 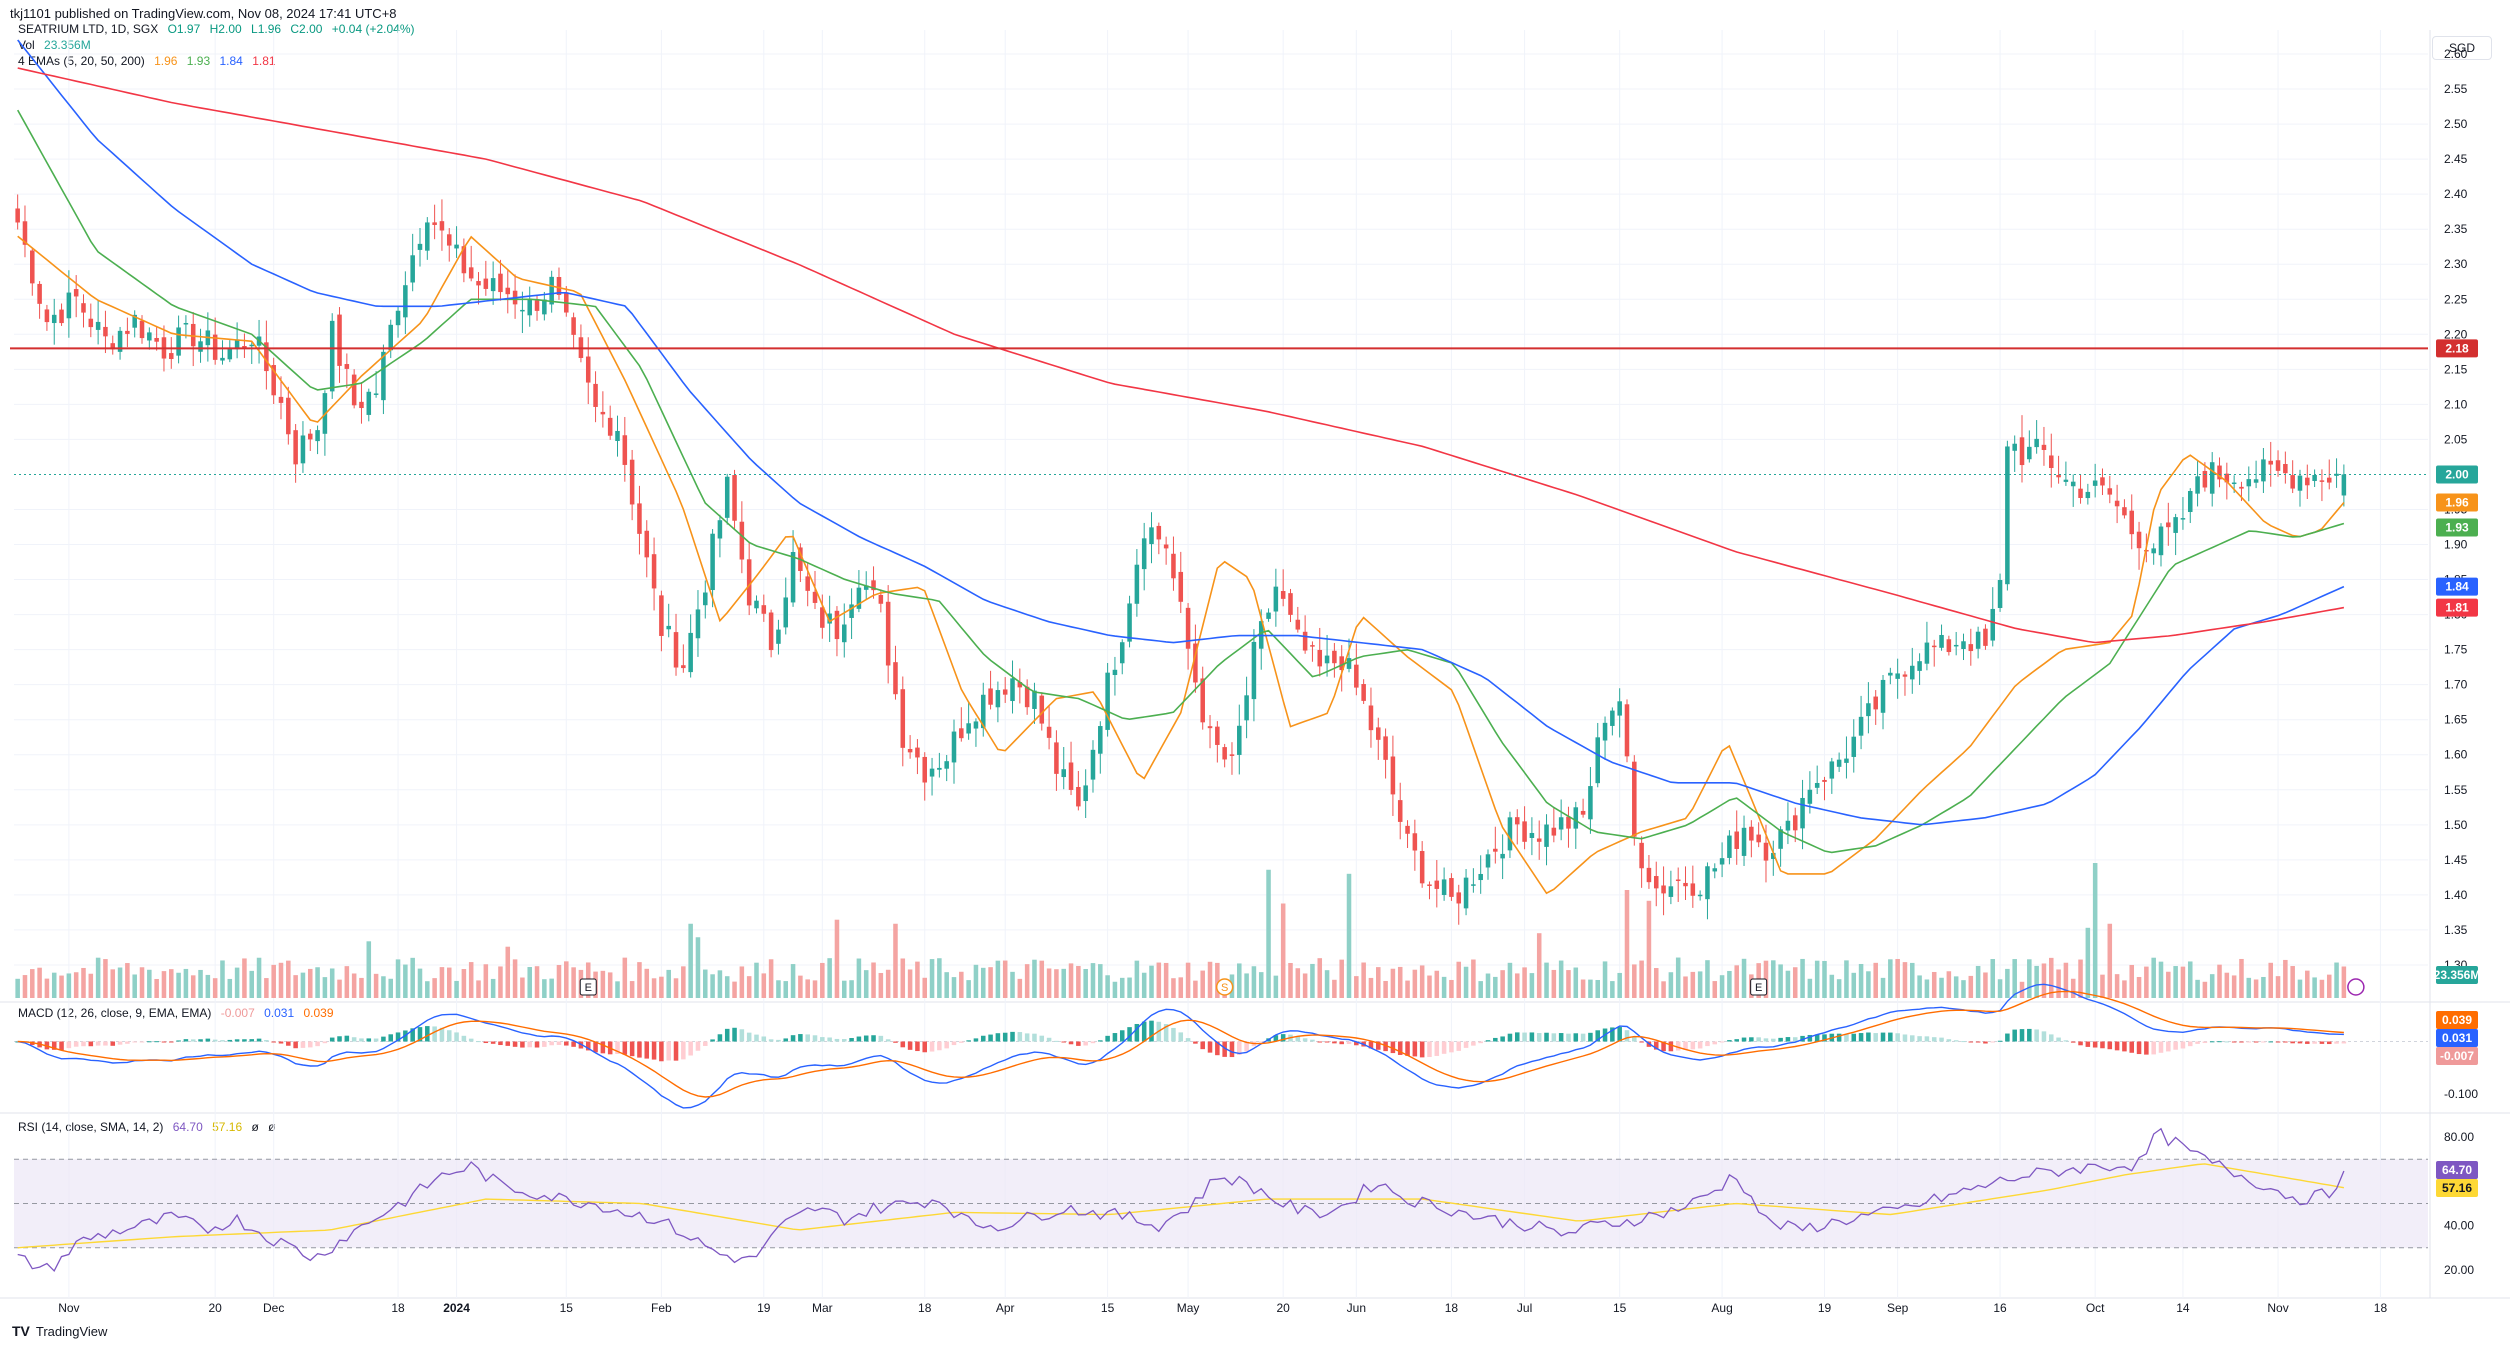 I want to click on lightning-icon, so click(x=2356, y=987).